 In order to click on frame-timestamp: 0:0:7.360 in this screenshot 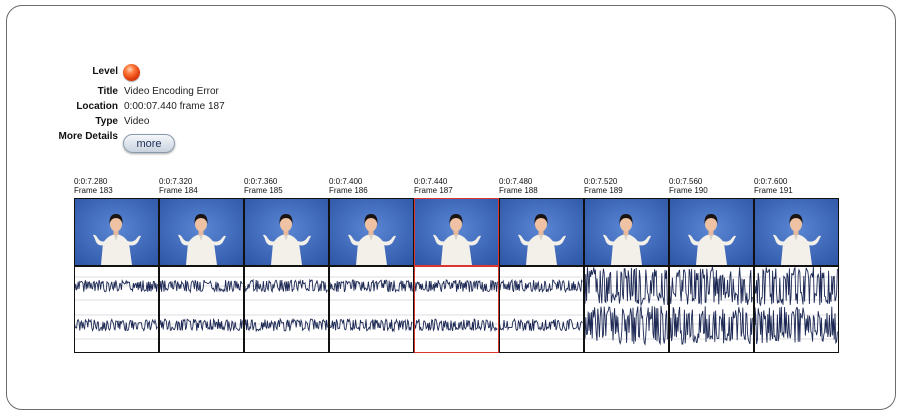, I will do `click(261, 181)`.